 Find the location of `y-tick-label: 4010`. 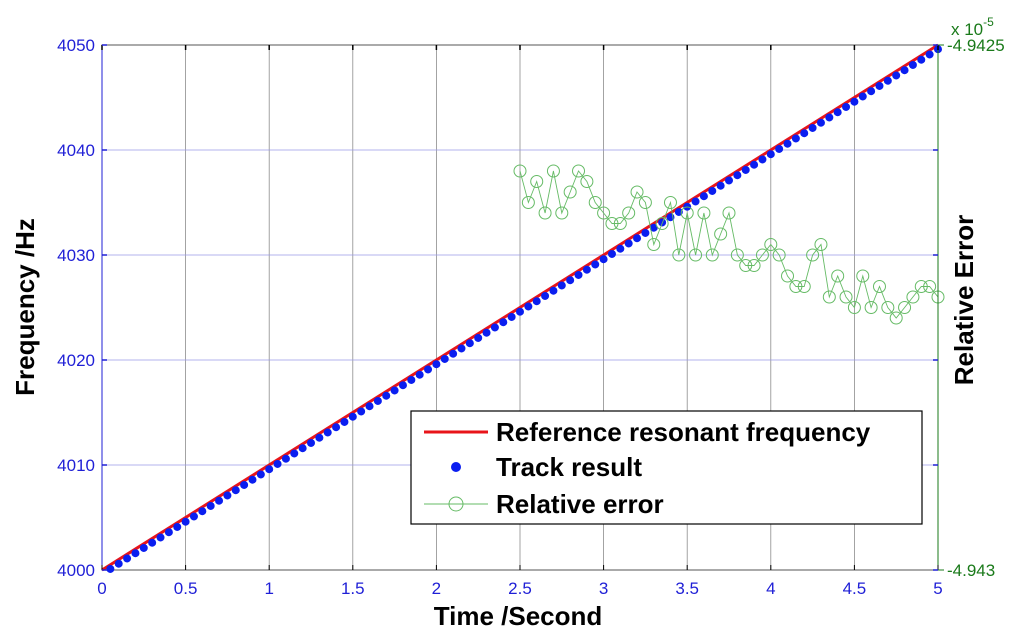

y-tick-label: 4010 is located at coordinates (76, 465).